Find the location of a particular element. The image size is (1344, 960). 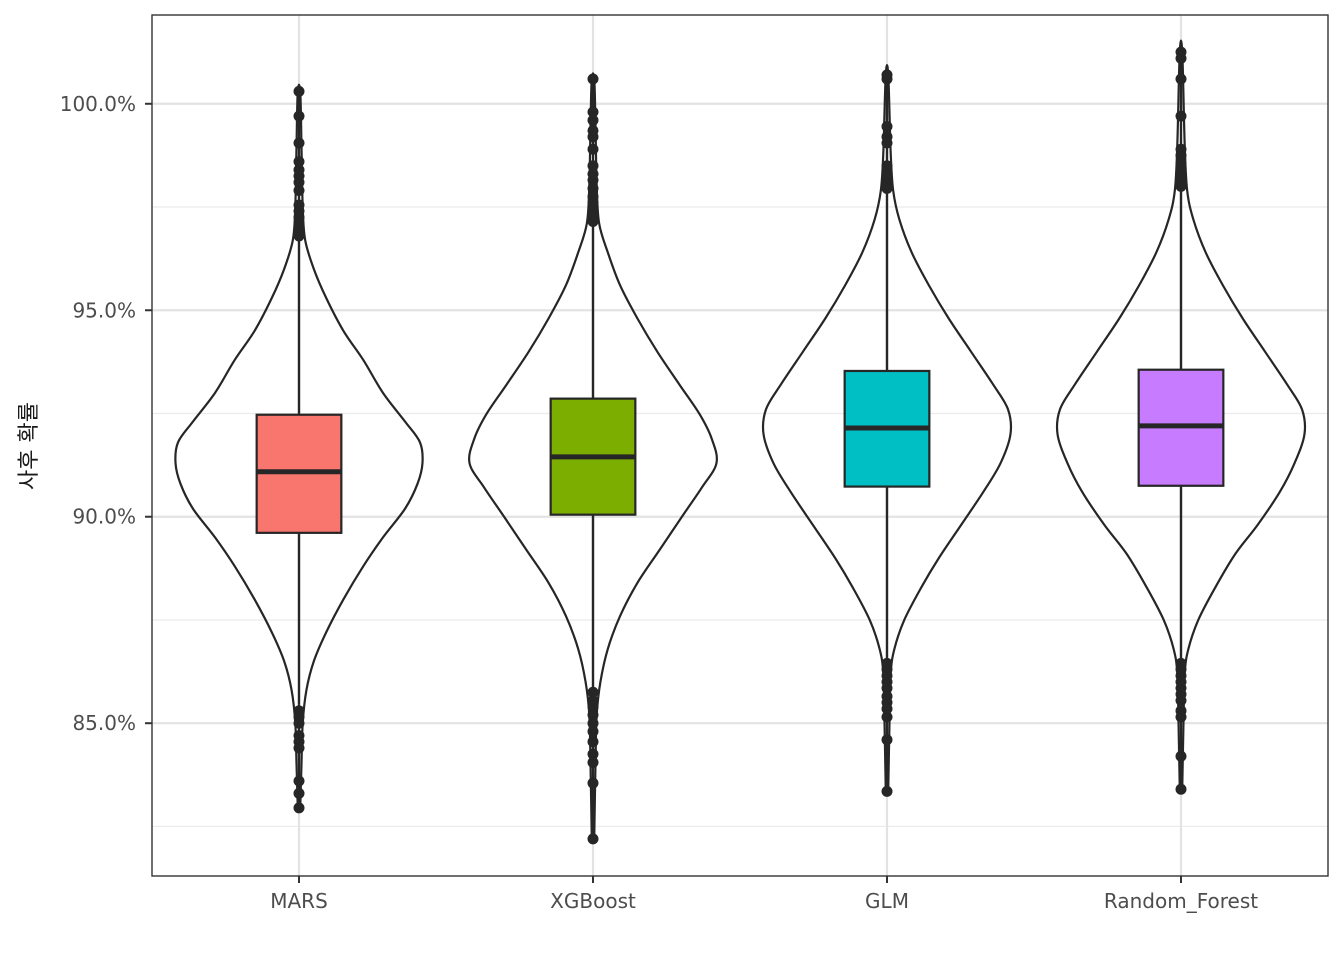

y-tick-label: 95.0% is located at coordinates (104, 310).